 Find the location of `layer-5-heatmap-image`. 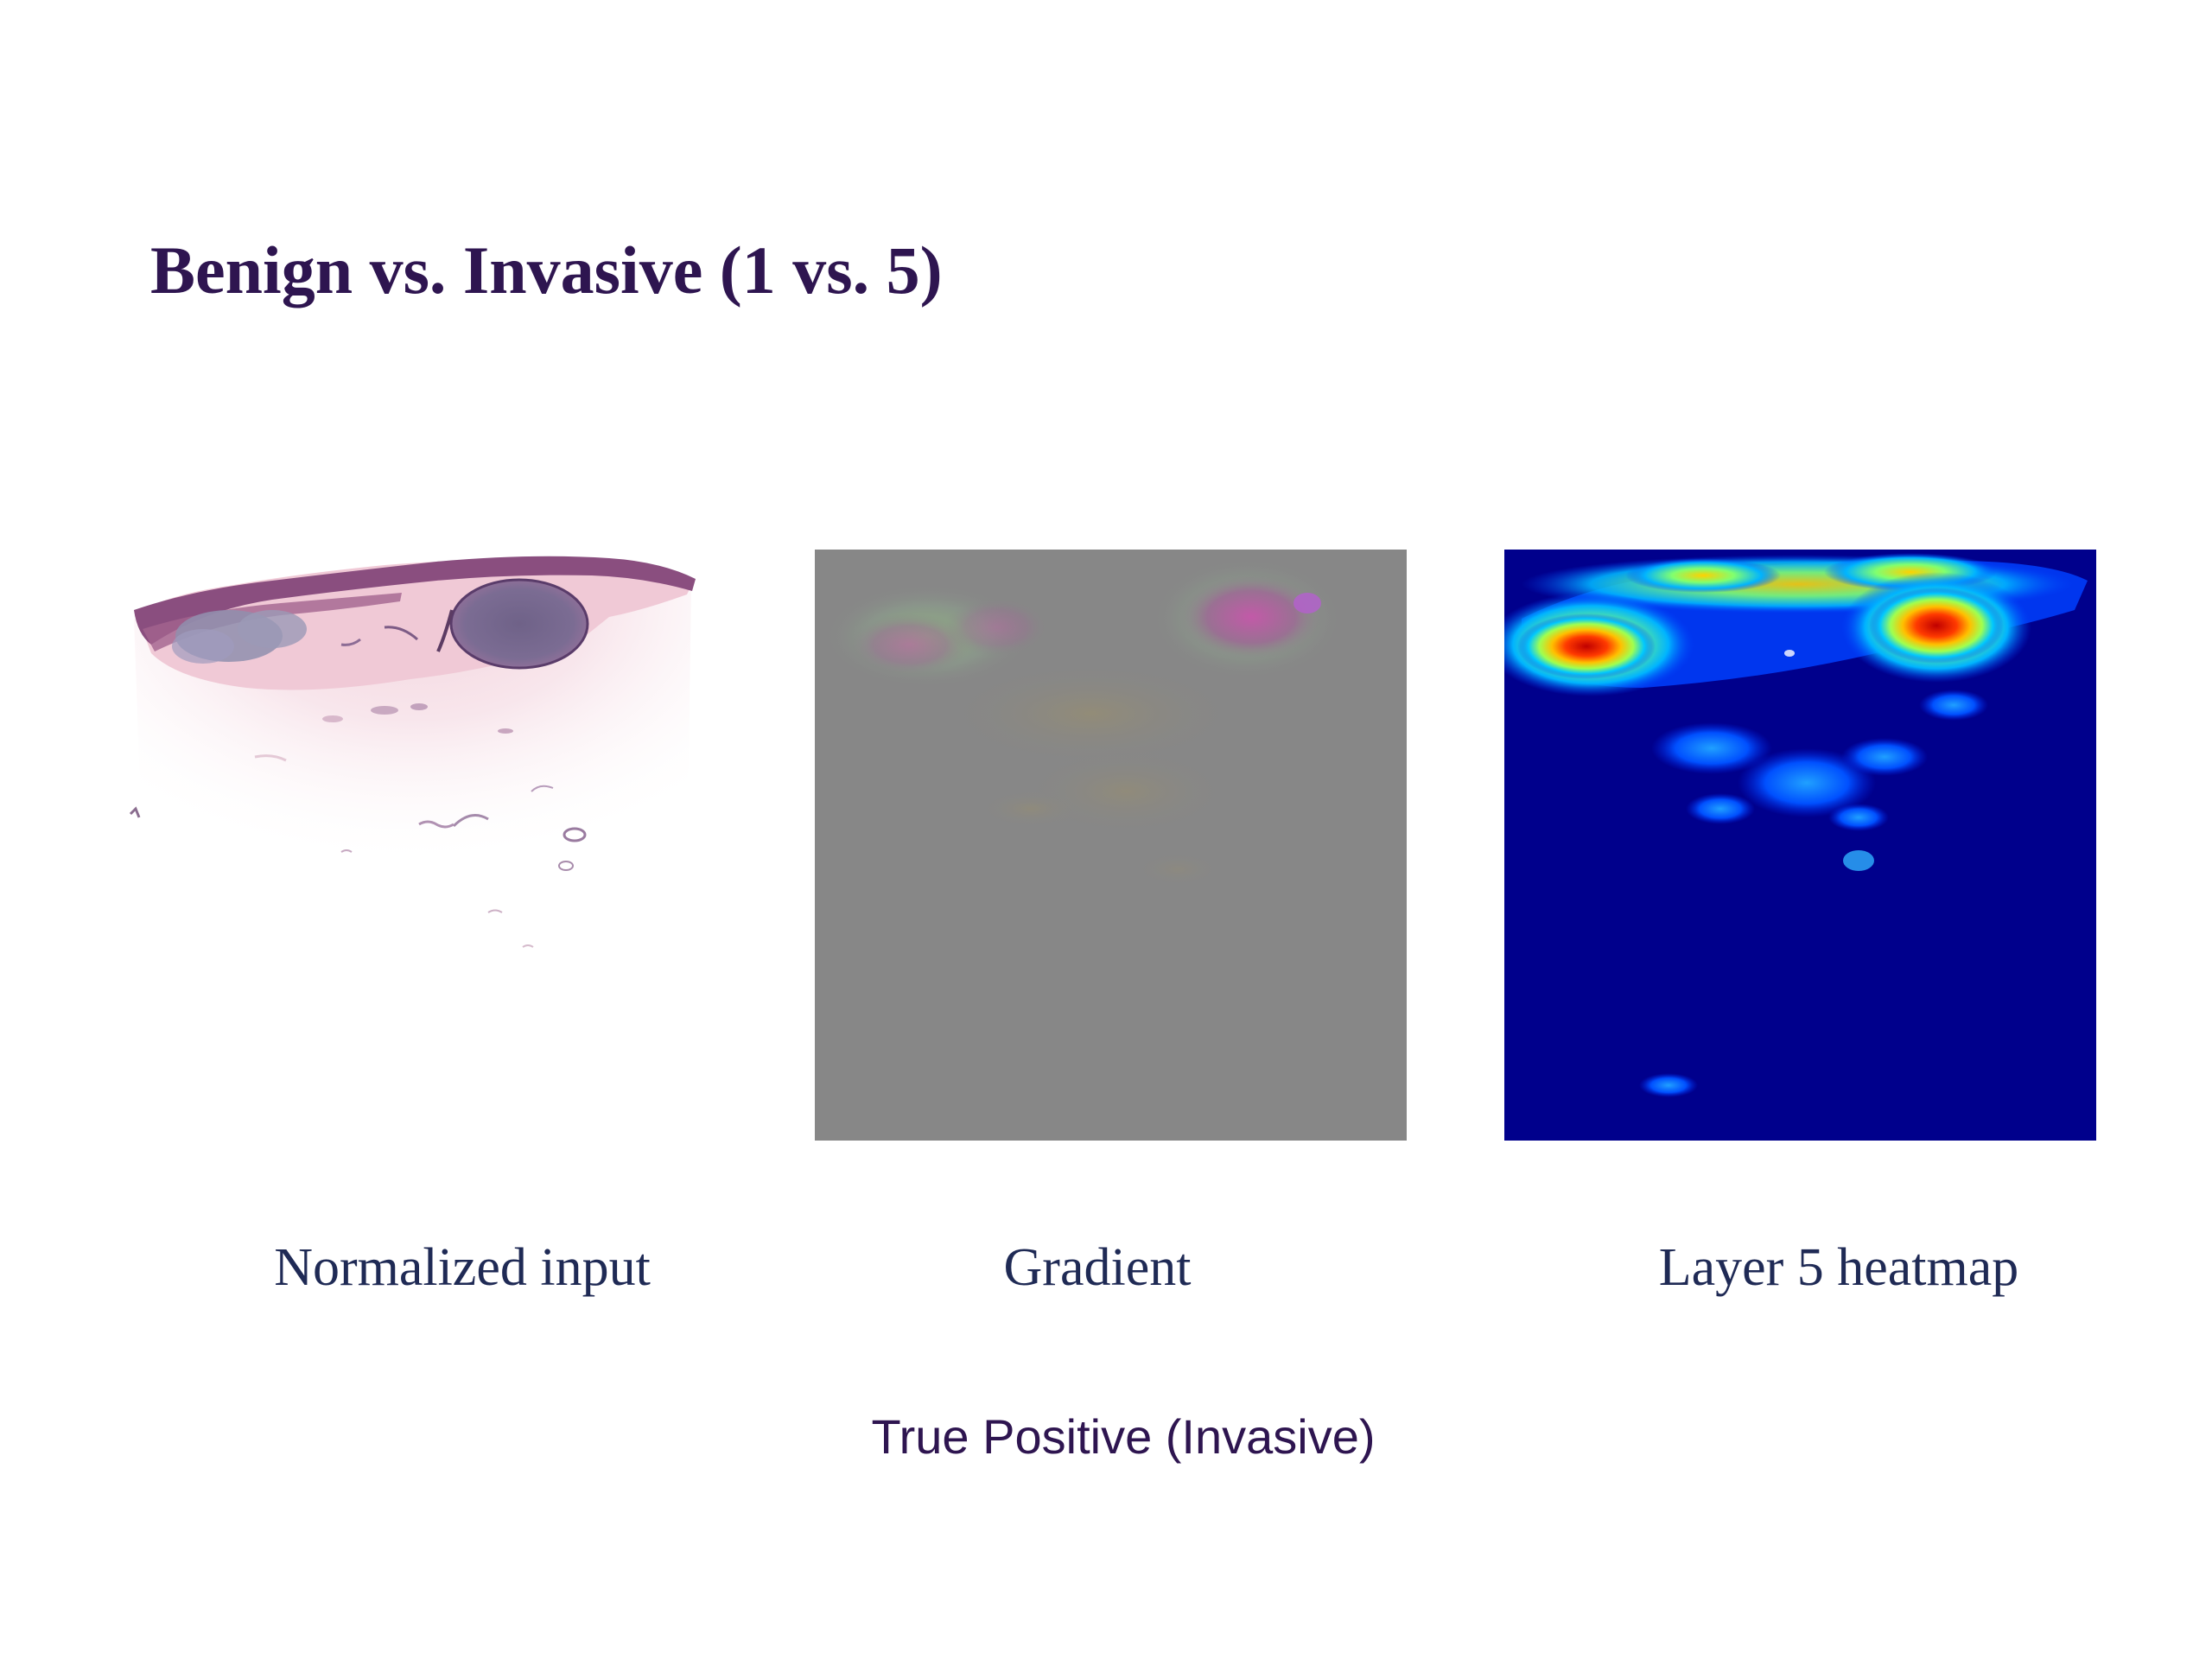

layer-5-heatmap-image is located at coordinates (1800, 845).